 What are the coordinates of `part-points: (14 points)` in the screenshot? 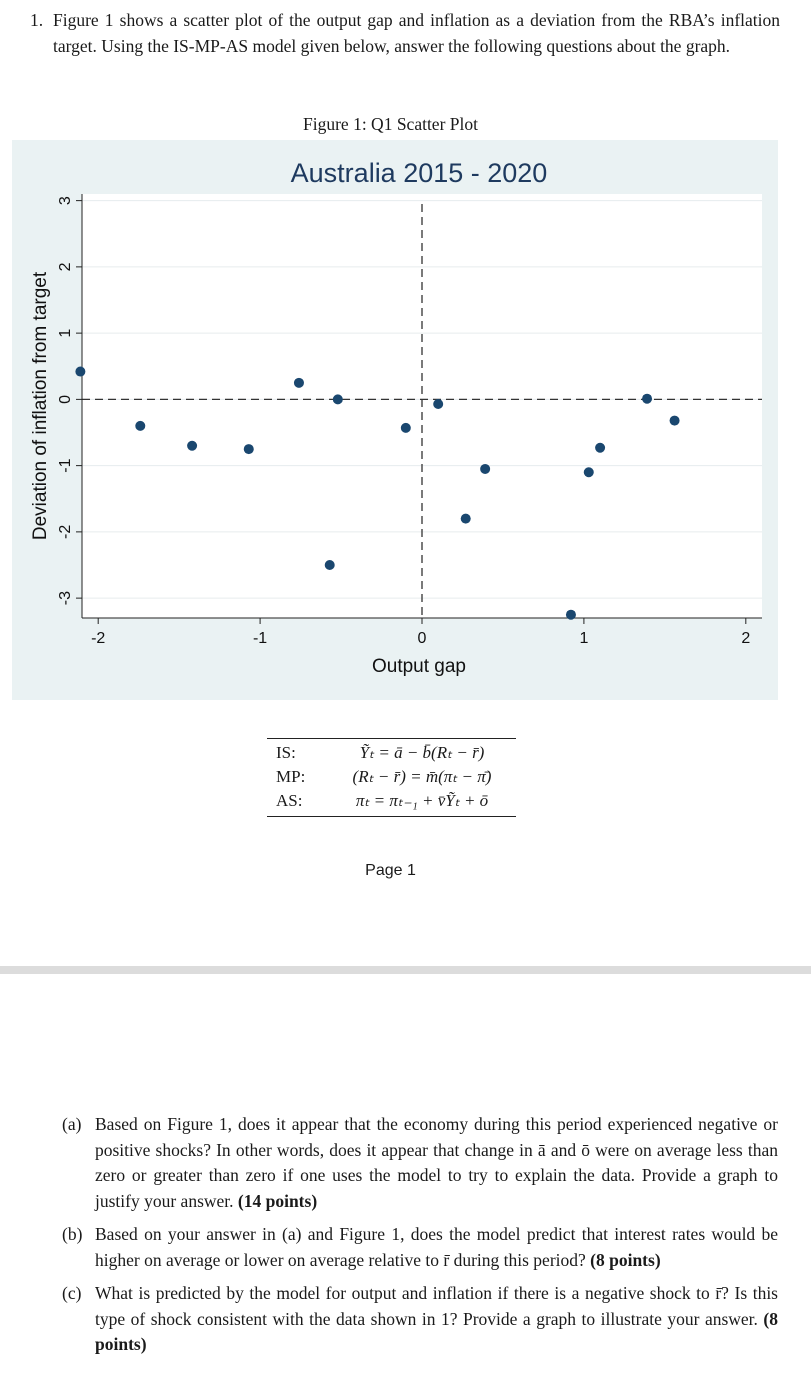 It's located at (277, 1200).